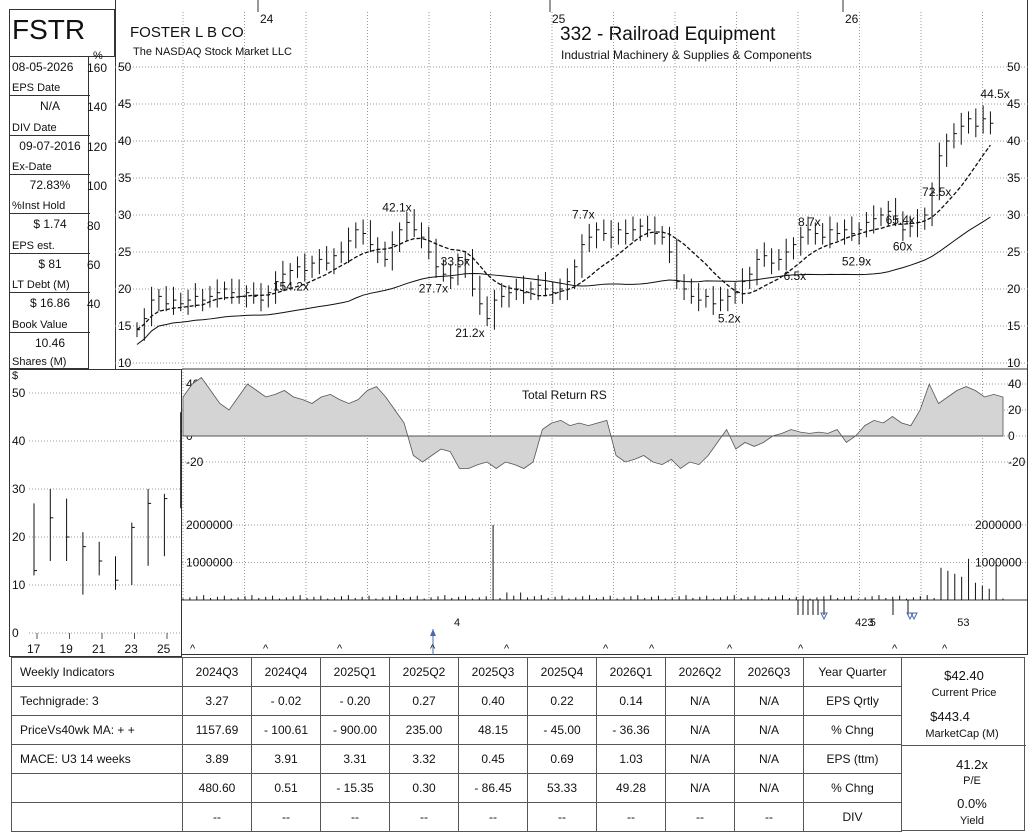  What do you see at coordinates (286, 759) in the screenshot?
I see `indicator-cell: 3.91` at bounding box center [286, 759].